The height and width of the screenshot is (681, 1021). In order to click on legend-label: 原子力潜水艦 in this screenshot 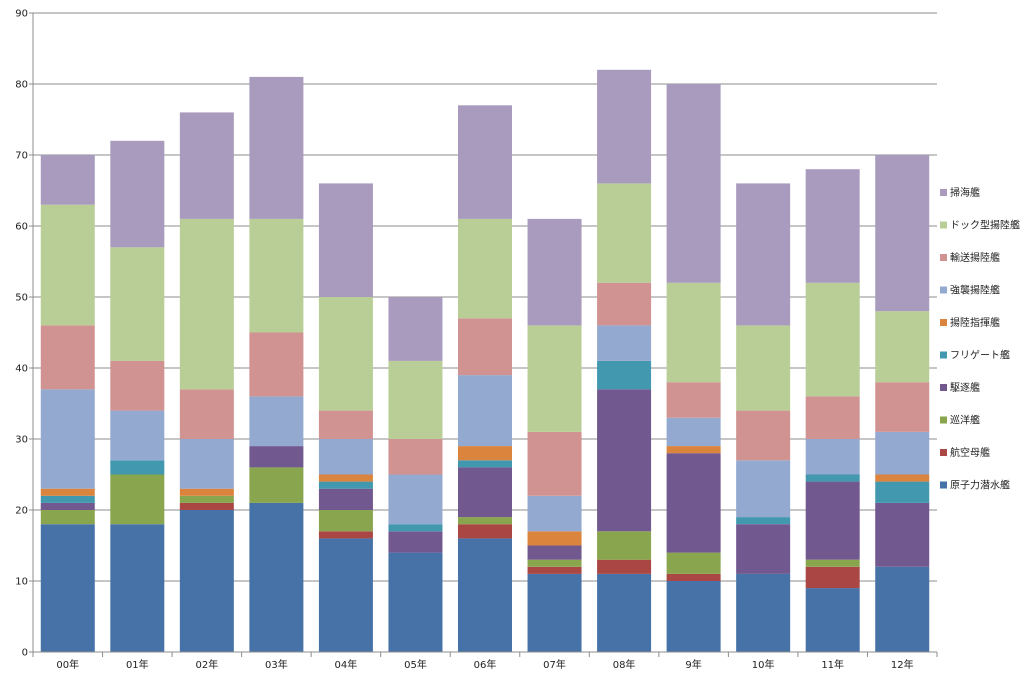, I will do `click(980, 485)`.